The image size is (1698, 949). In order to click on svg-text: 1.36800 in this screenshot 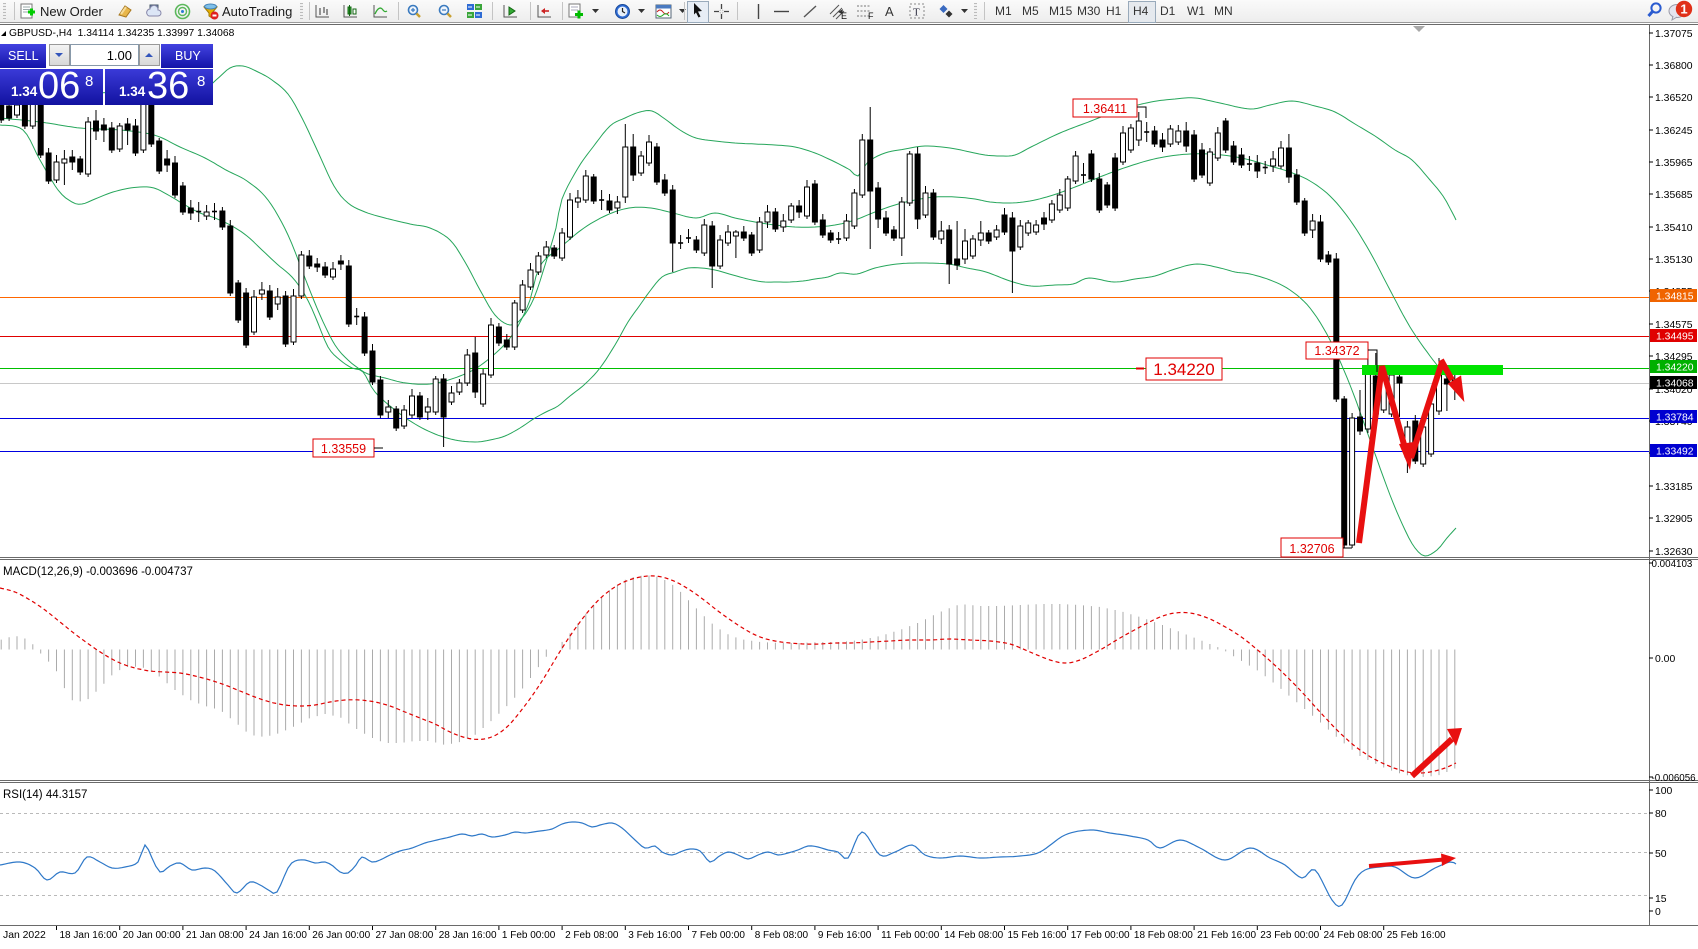, I will do `click(1674, 66)`.